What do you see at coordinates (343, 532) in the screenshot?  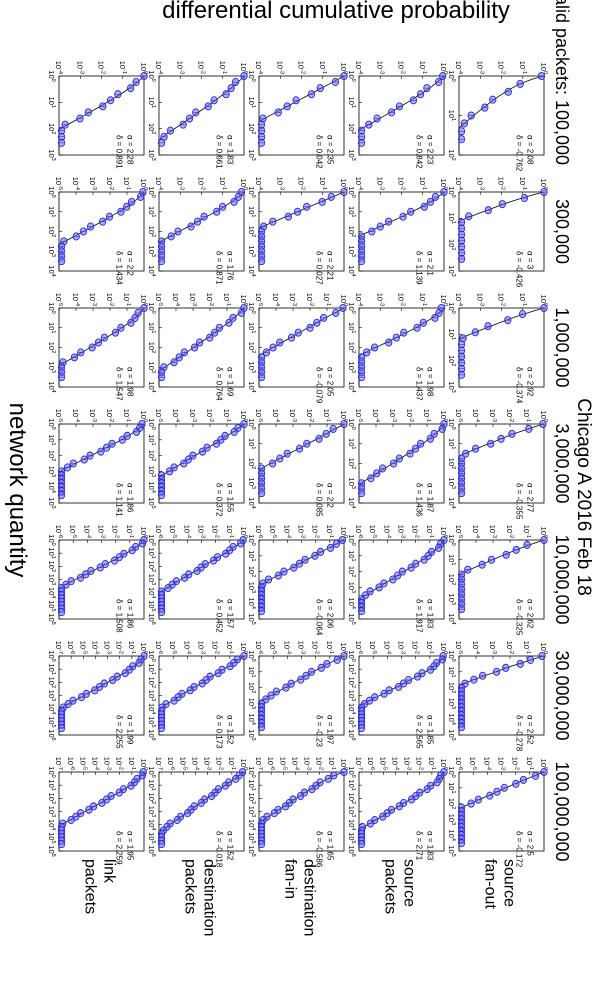 I see `y-tick-label: 100` at bounding box center [343, 532].